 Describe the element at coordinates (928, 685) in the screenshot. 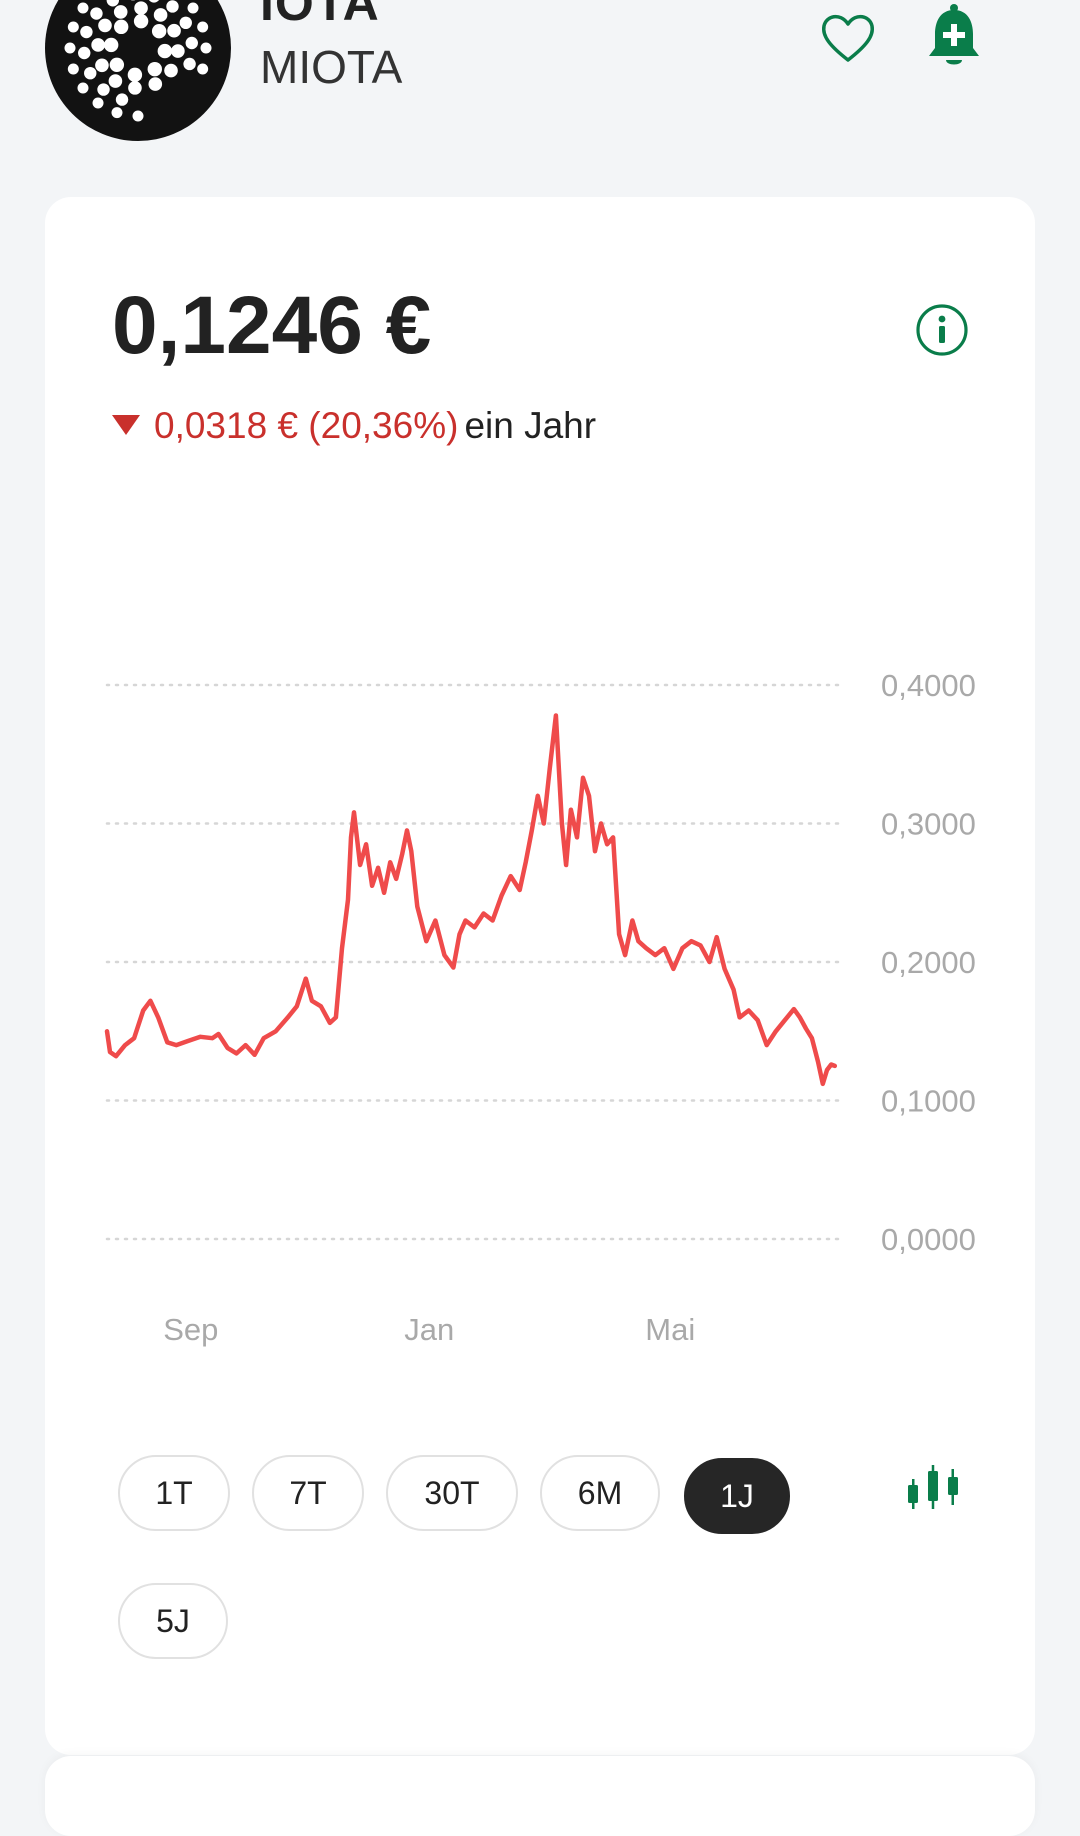

I see `y-tick-label: 0,4000` at that location.